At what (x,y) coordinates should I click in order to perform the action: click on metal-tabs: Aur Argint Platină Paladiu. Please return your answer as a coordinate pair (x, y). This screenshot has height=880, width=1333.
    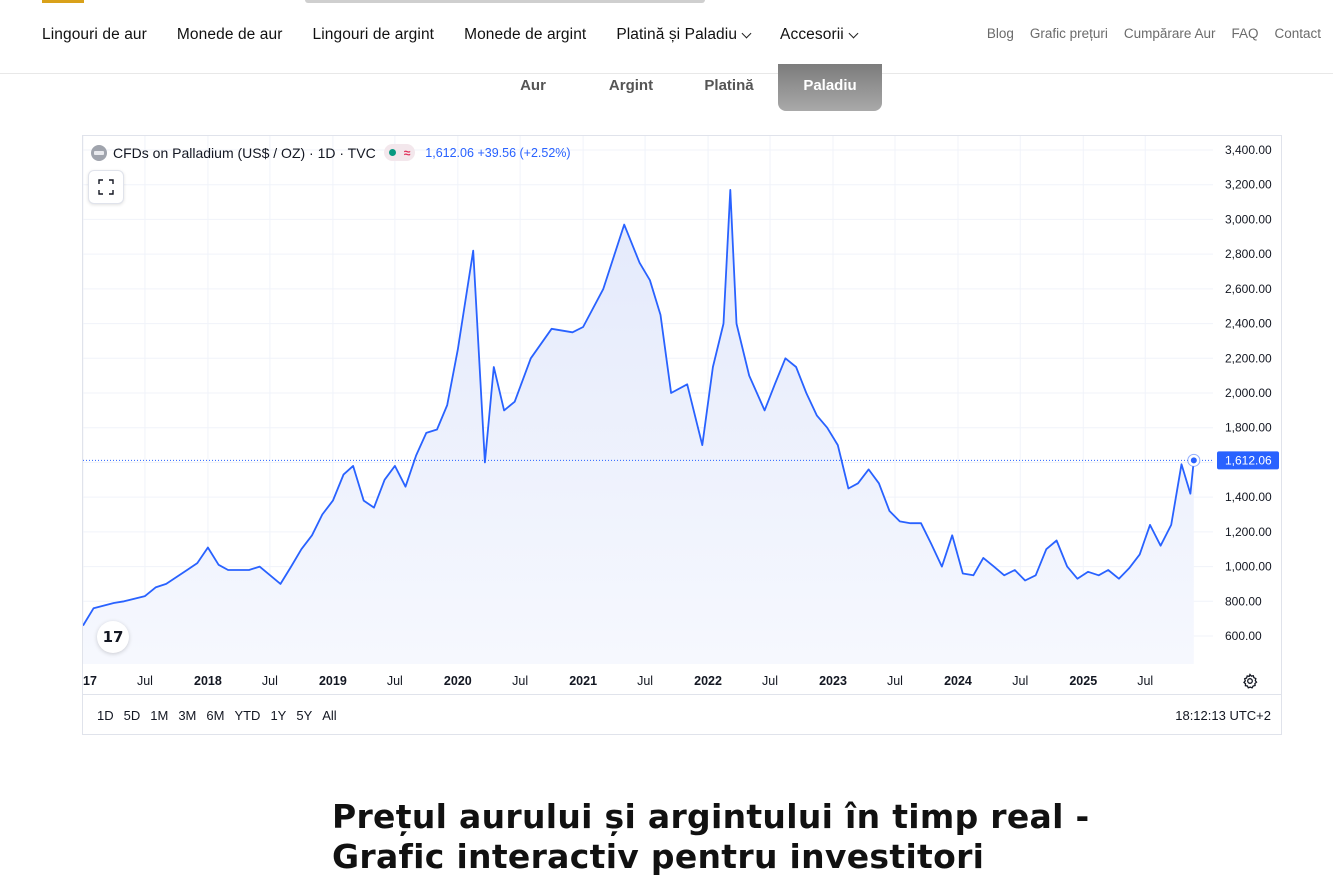
    Looking at the image, I should click on (683, 87).